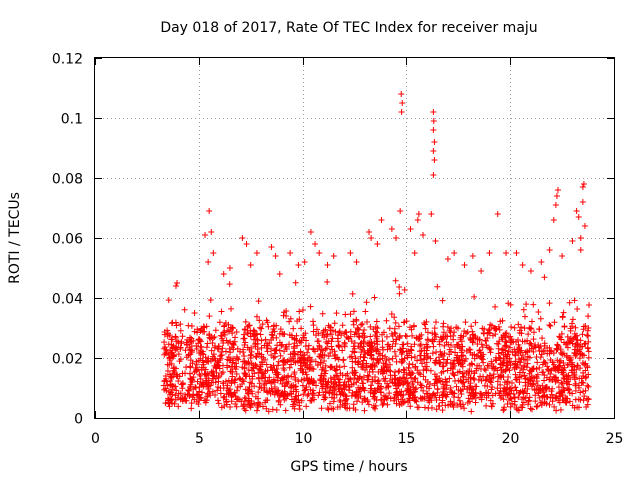 The width and height of the screenshot is (640, 480). I want to click on y-tick-label: 0, so click(78, 420).